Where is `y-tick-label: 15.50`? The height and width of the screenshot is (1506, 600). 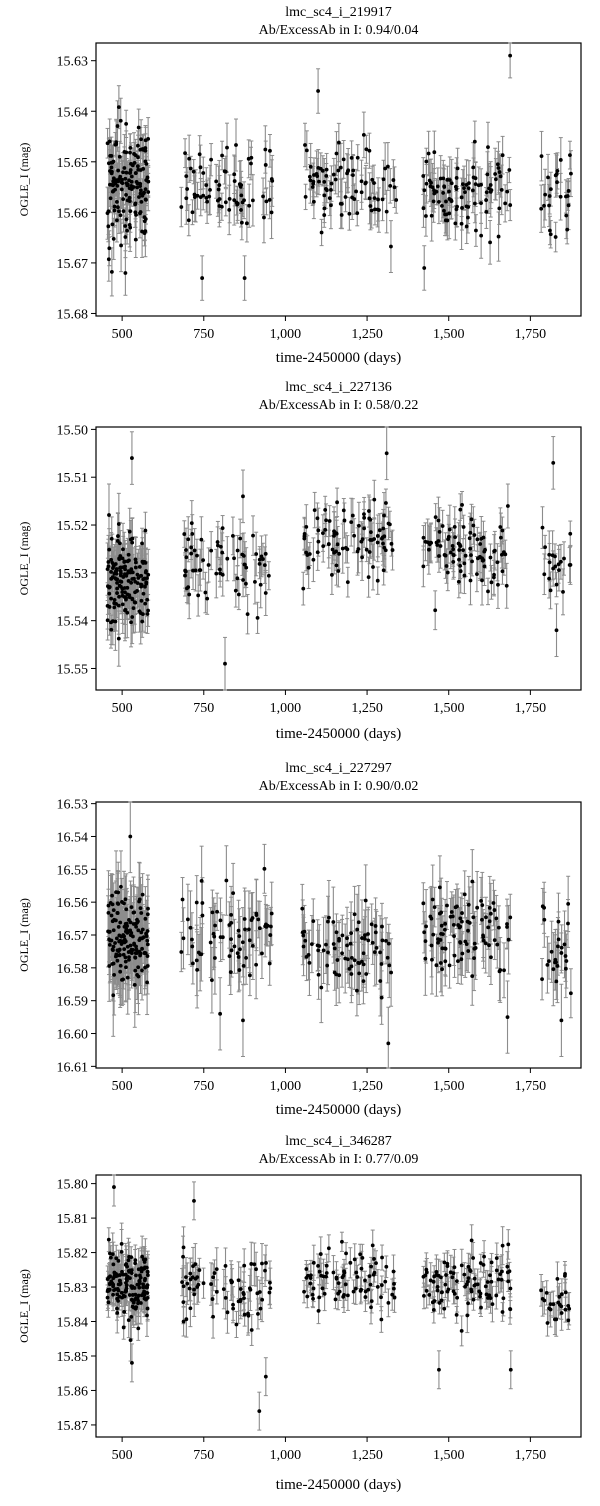 y-tick-label: 15.50 is located at coordinates (73, 430).